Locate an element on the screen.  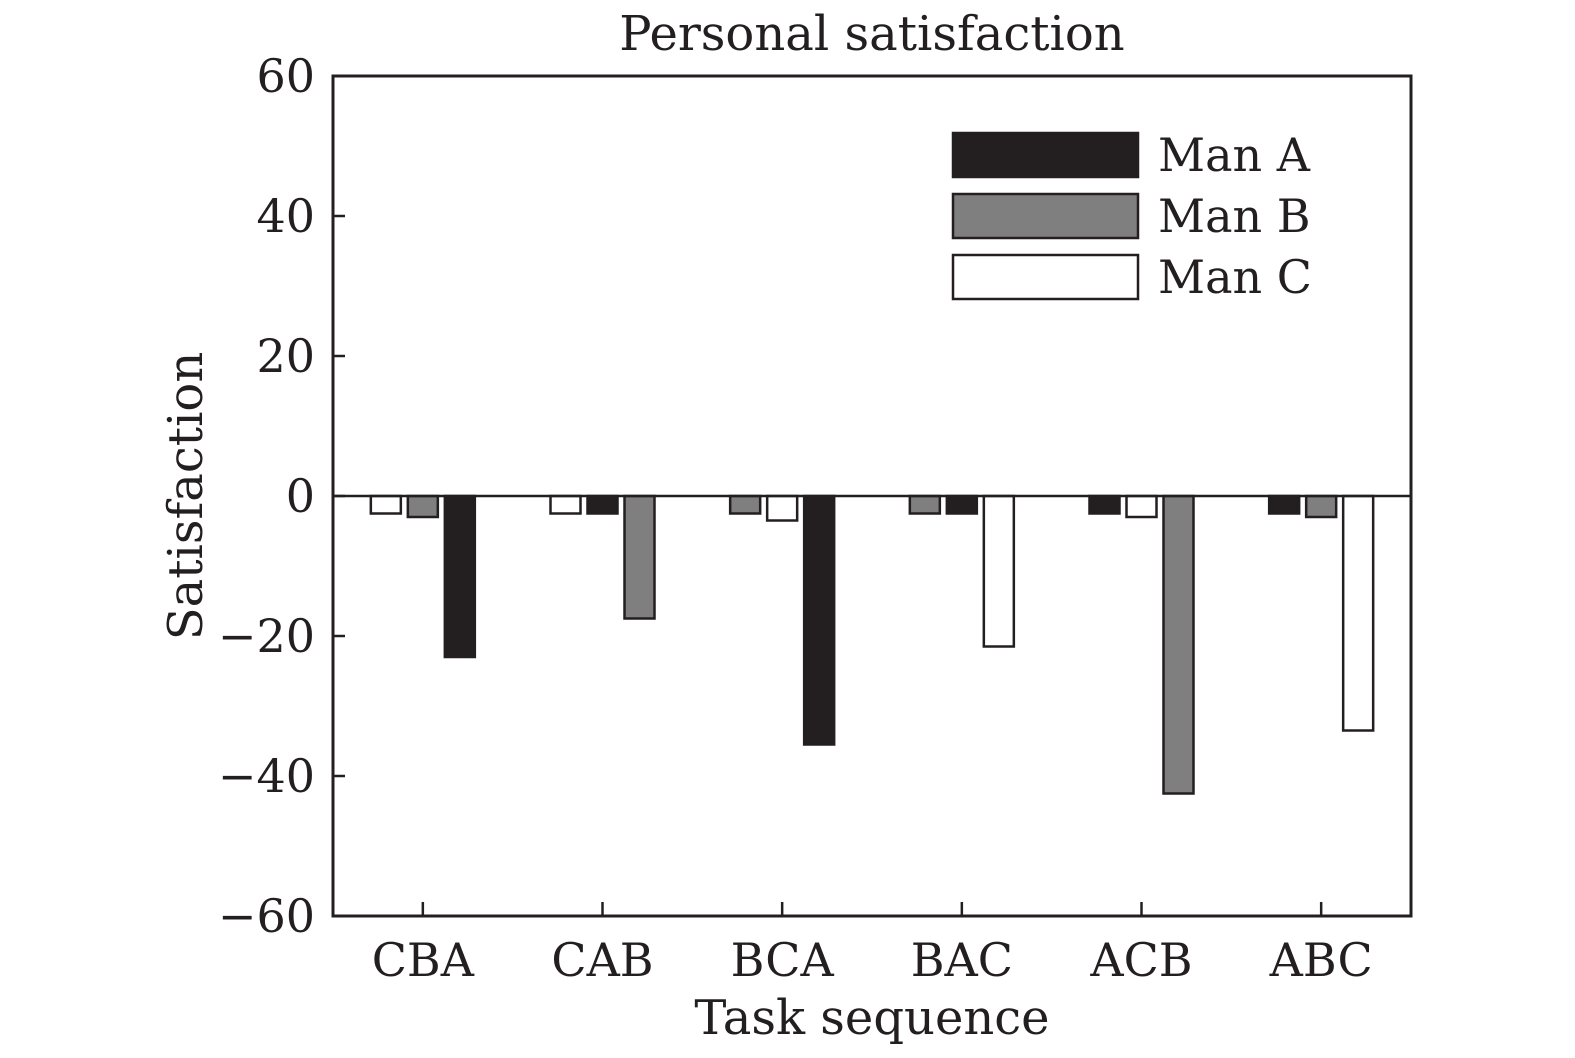
y-tick-label: 20 is located at coordinates (285, 356).